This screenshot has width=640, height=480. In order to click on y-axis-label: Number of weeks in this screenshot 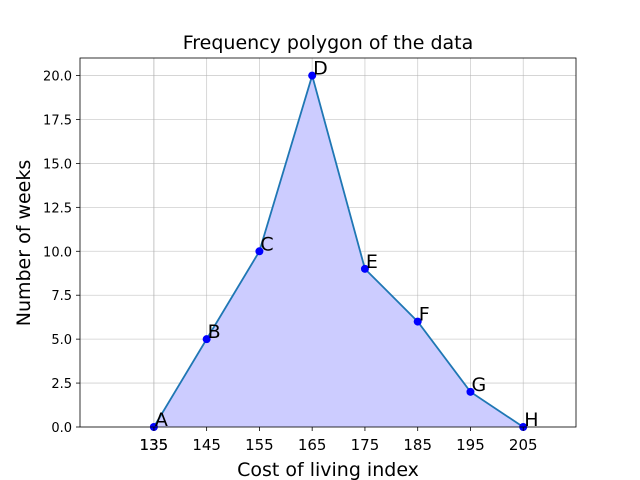, I will do `click(24, 243)`.